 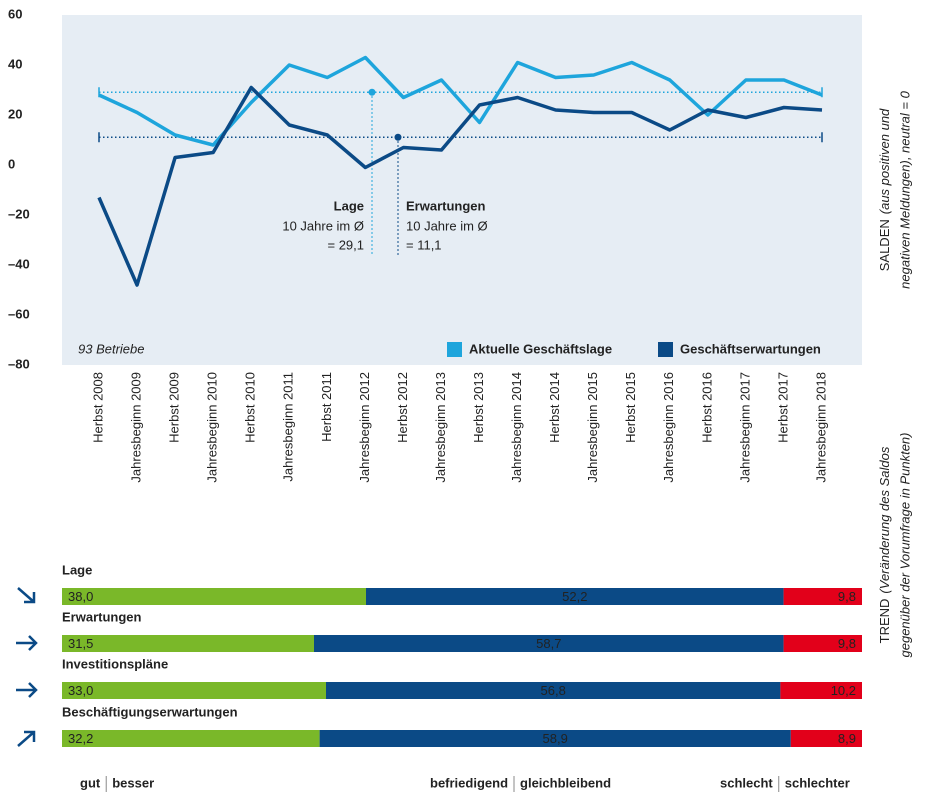 What do you see at coordinates (80, 643) in the screenshot?
I see `value-label: 31,5` at bounding box center [80, 643].